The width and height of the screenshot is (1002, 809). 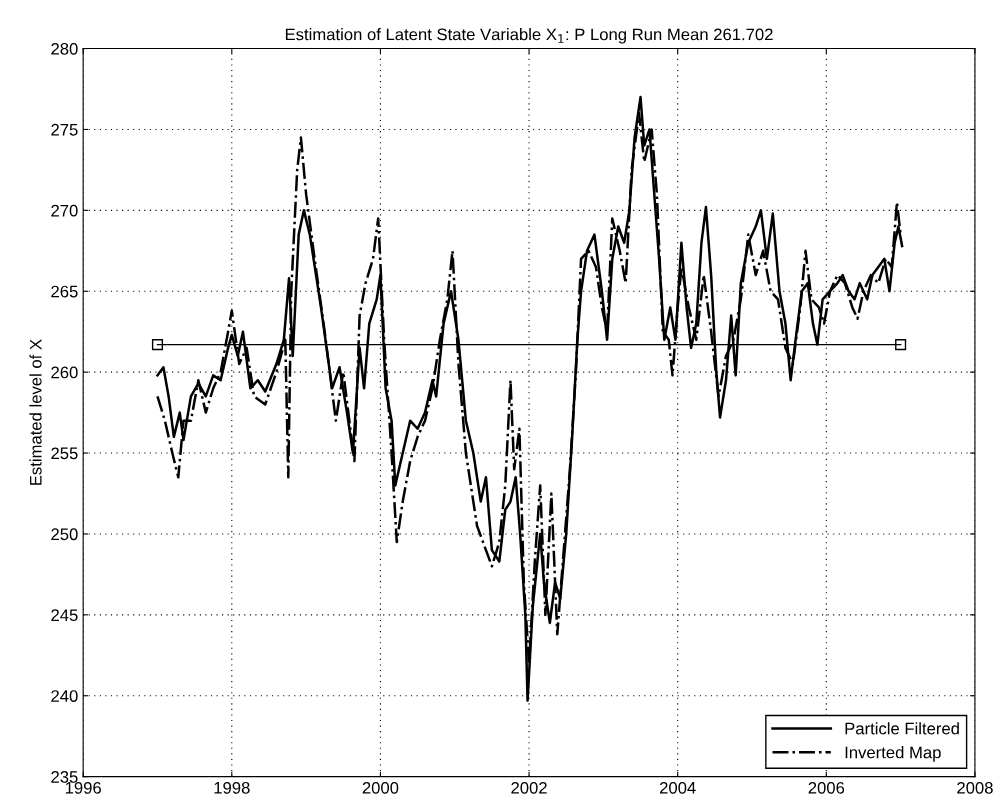 I want to click on y-axis-title: Estimated level of X, so click(x=35, y=412).